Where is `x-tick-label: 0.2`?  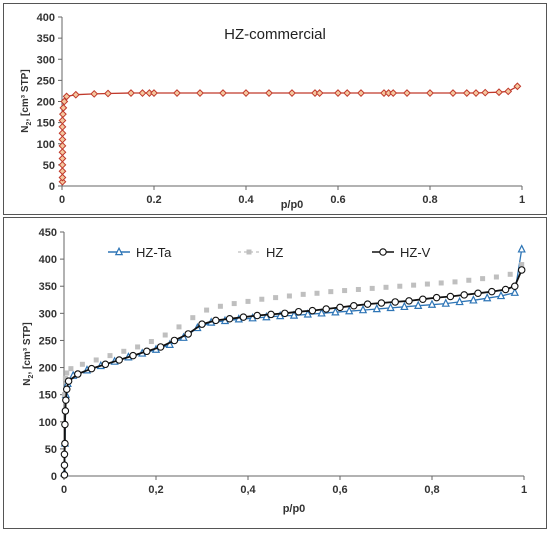
x-tick-label: 0.2 is located at coordinates (153, 200).